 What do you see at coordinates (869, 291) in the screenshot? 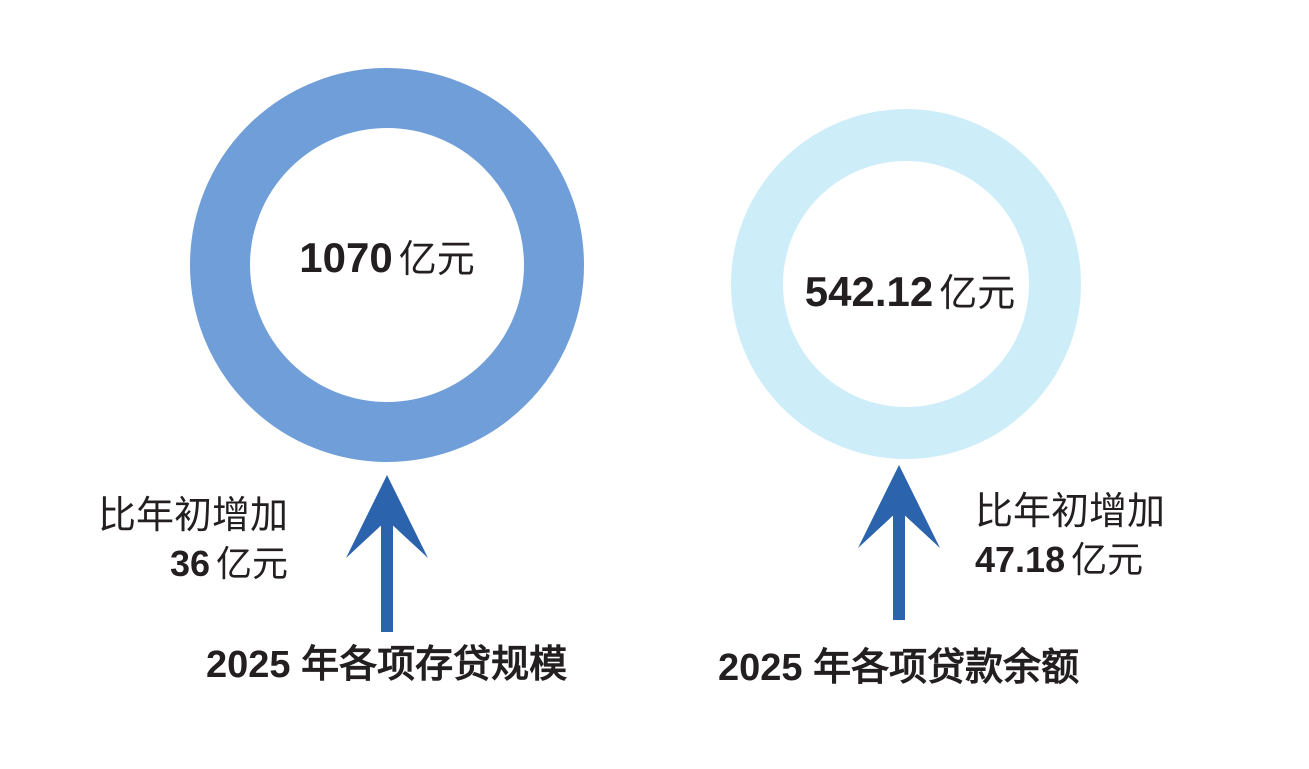
I see `right-value-number: 542.12` at bounding box center [869, 291].